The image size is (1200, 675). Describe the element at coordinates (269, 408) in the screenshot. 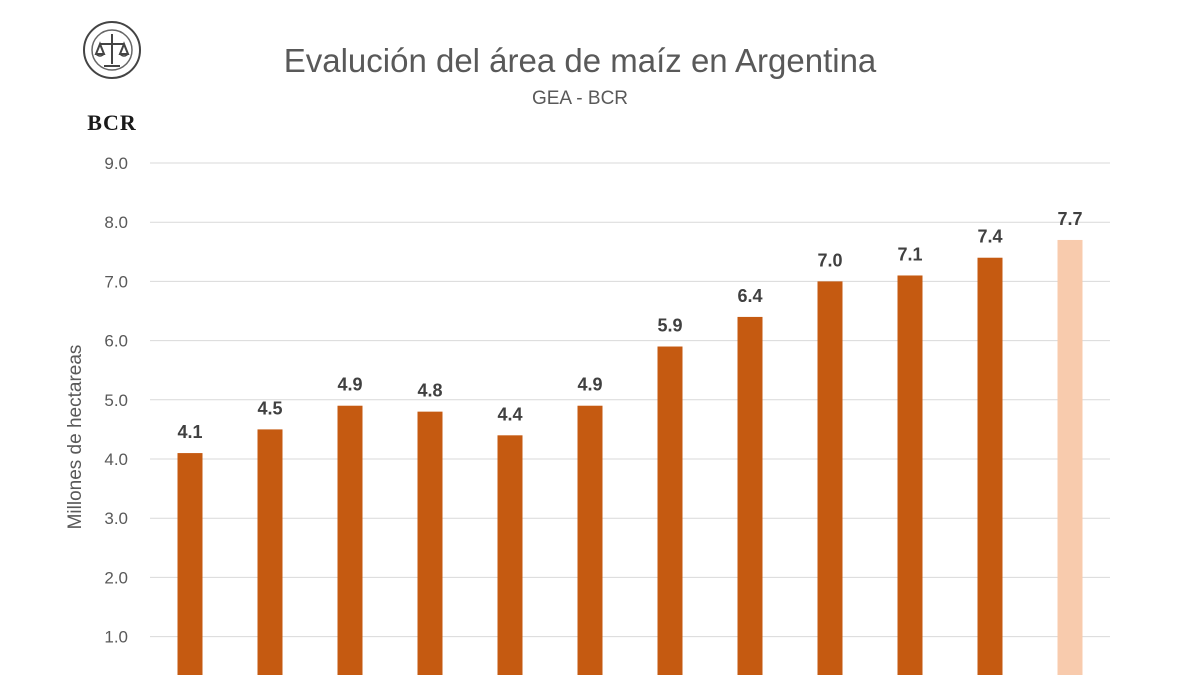

I see `data-label: 4.5` at that location.